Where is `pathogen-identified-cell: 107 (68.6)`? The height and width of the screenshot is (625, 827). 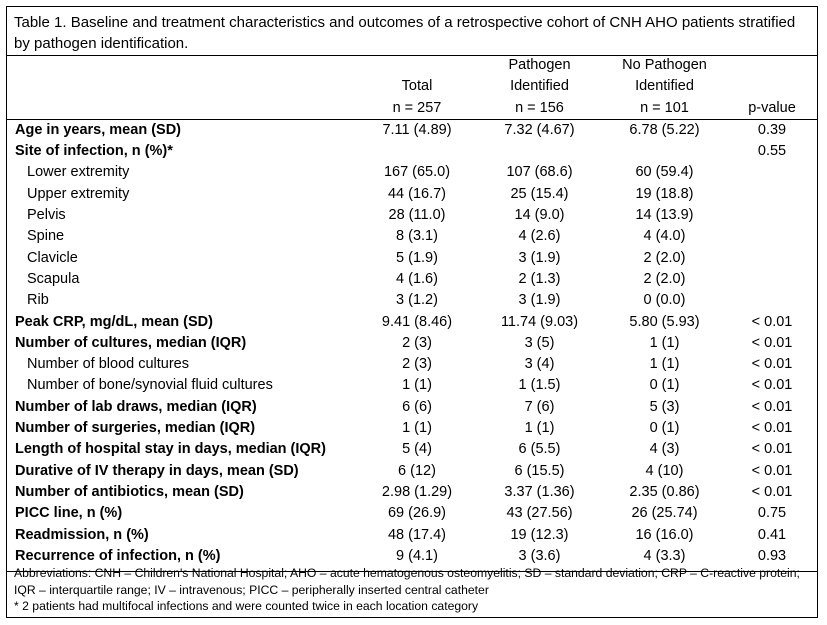 pathogen-identified-cell: 107 (68.6) is located at coordinates (539, 172).